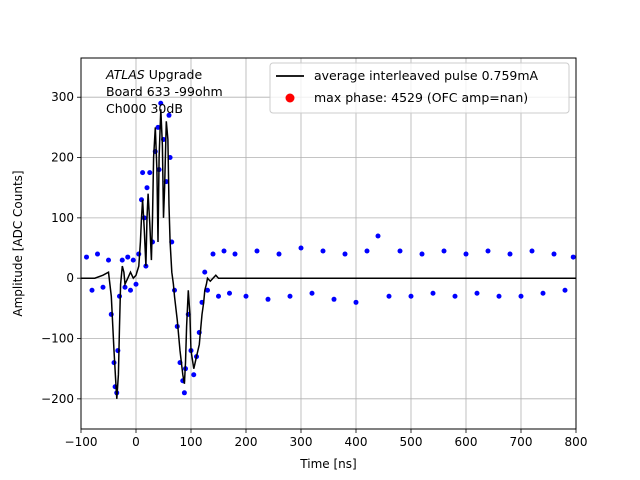  Describe the element at coordinates (356, 442) in the screenshot. I see `x-tick-label: 400` at that location.